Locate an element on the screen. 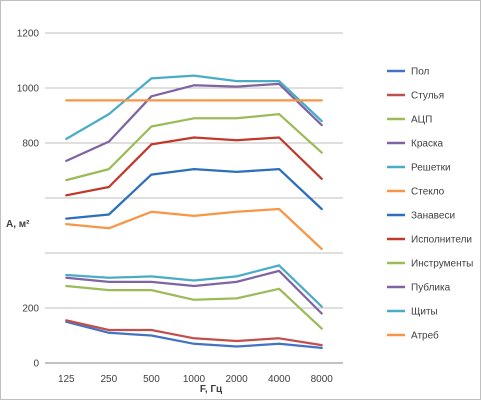 The width and height of the screenshot is (481, 401). legend-label: Атреб is located at coordinates (425, 336).